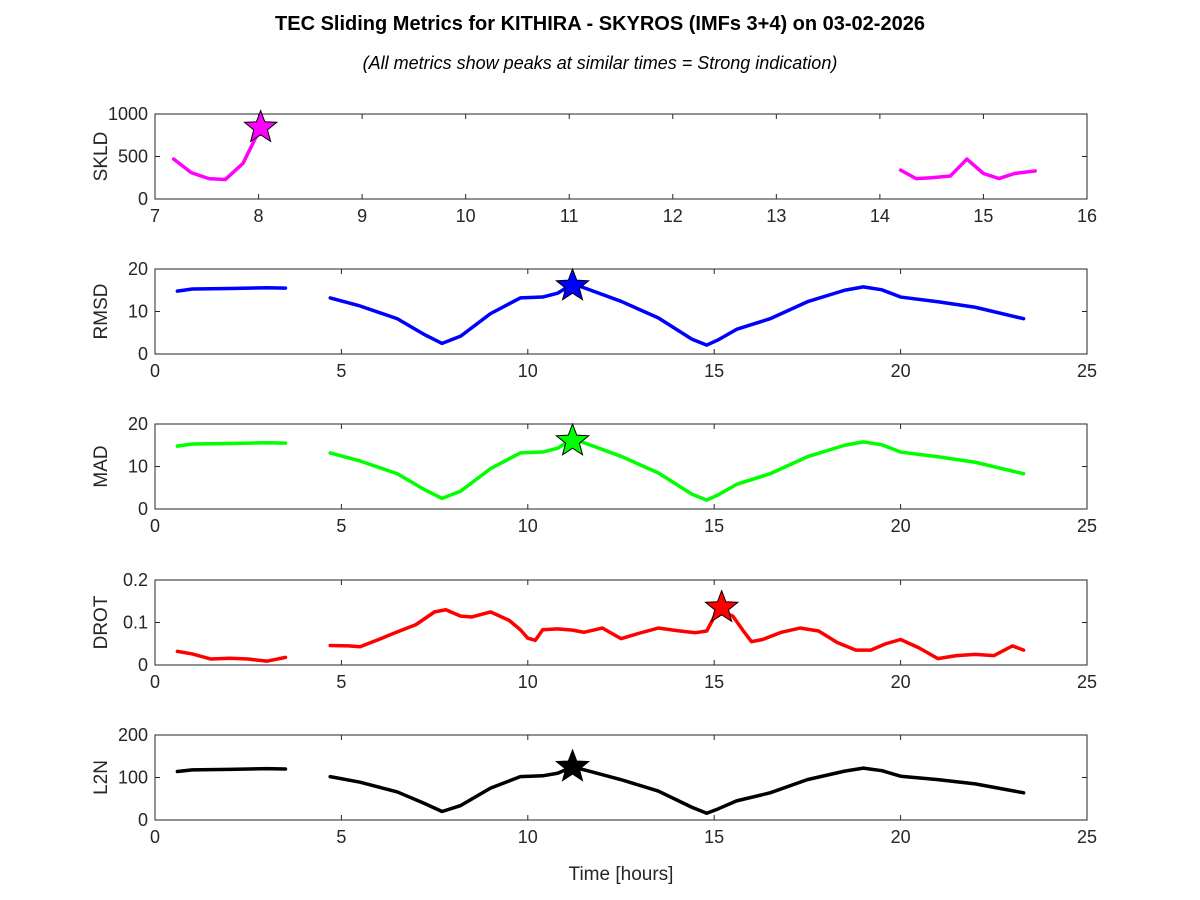  Describe the element at coordinates (673, 216) in the screenshot. I see `x-tick-label: 12` at that location.